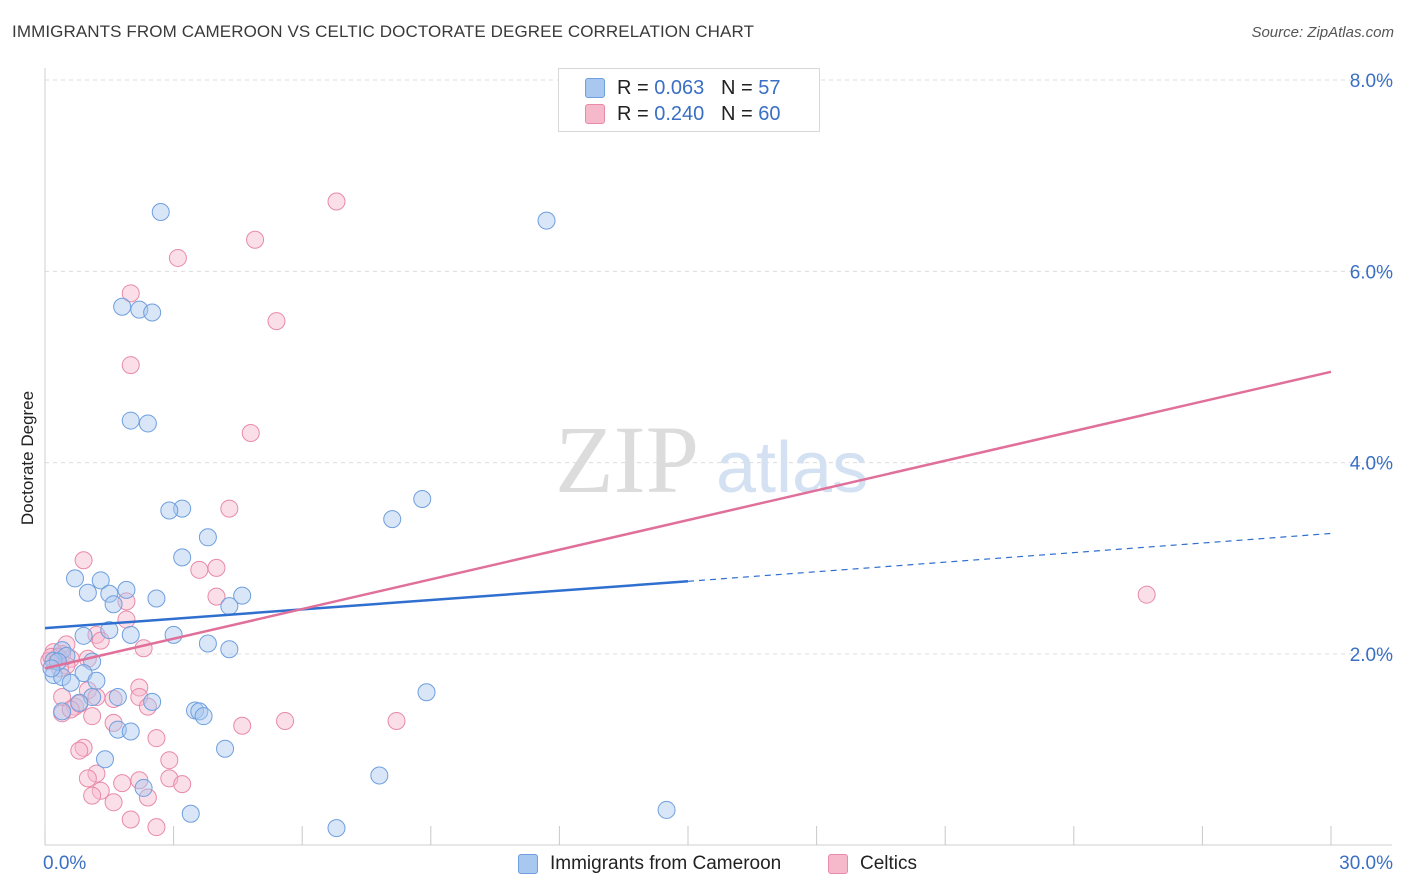 This screenshot has height=892, width=1406. Describe the element at coordinates (1366, 863) in the screenshot. I see `x-tick-label: 30.0%` at that location.